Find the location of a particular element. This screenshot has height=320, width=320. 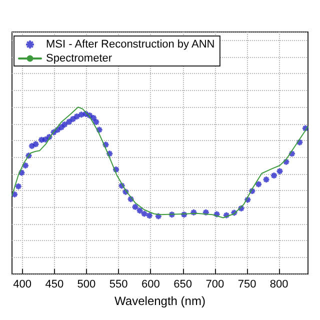

x-tick-label: 550 is located at coordinates (118, 284).